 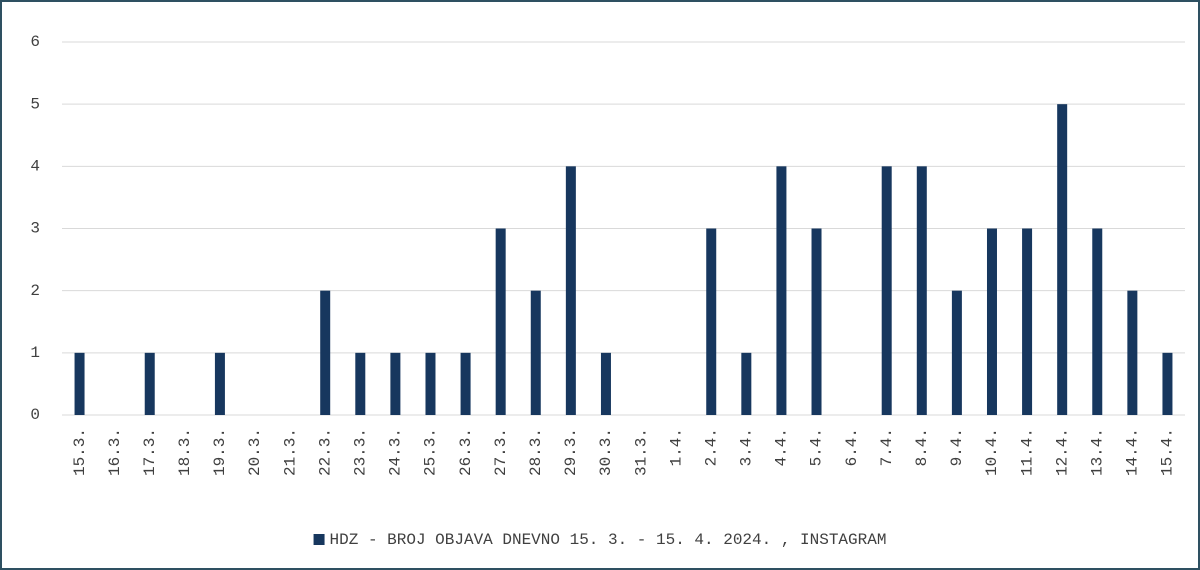 What do you see at coordinates (852, 447) in the screenshot?
I see `x-tick-label: 6.4.` at bounding box center [852, 447].